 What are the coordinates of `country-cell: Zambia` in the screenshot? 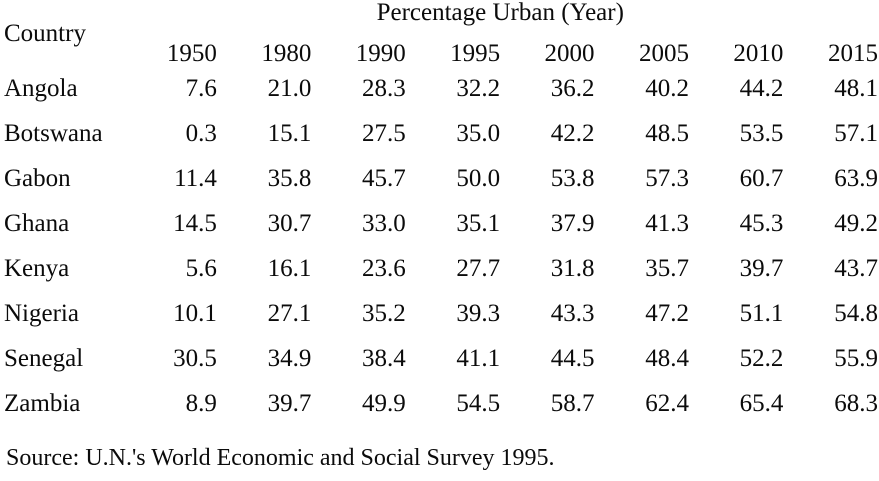 It's located at (42, 403).